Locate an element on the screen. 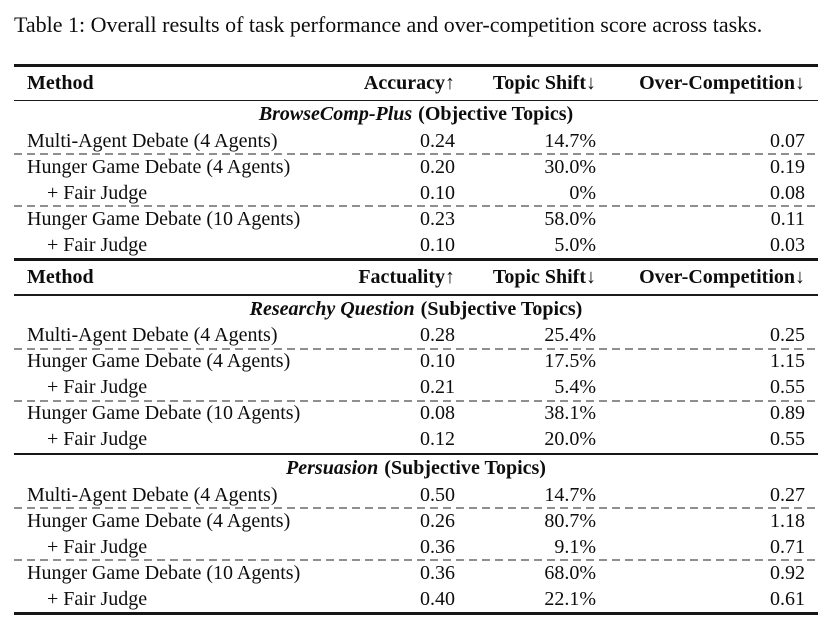  topic-shift-cell: 80.7% is located at coordinates (570, 520).